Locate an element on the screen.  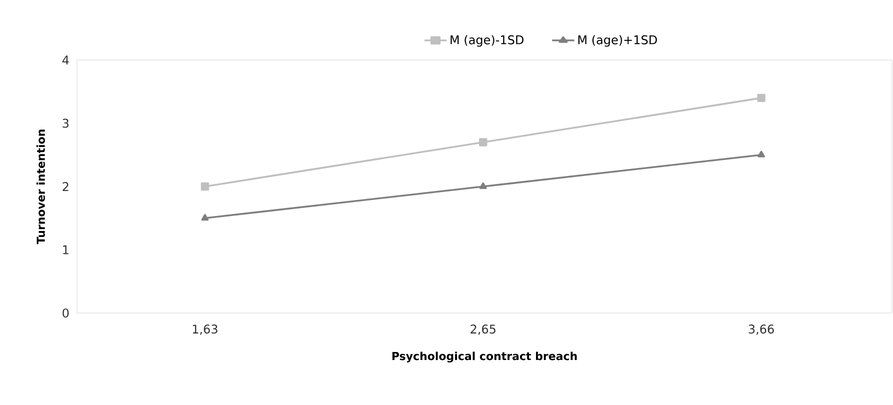
legend-label: M (age)+1SD is located at coordinates (617, 41).